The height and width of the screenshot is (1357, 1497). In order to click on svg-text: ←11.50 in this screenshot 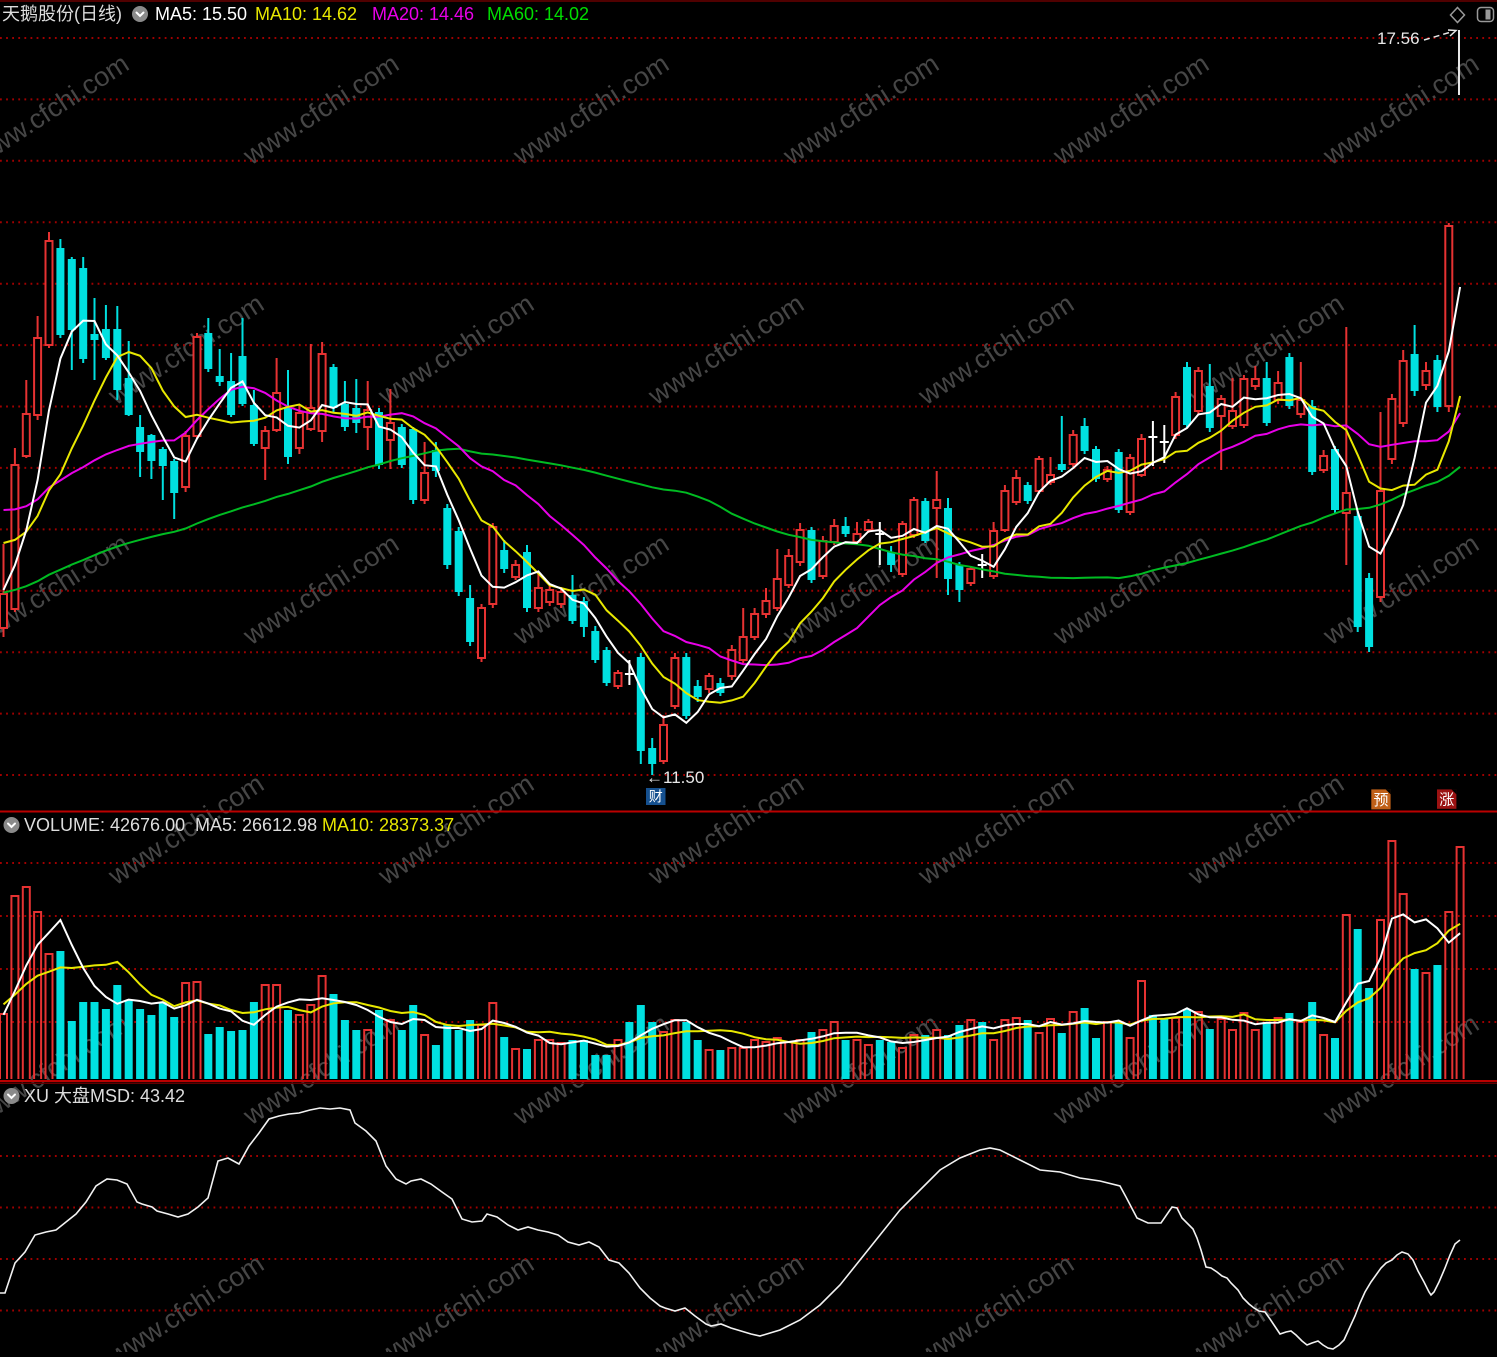, I will do `click(675, 777)`.